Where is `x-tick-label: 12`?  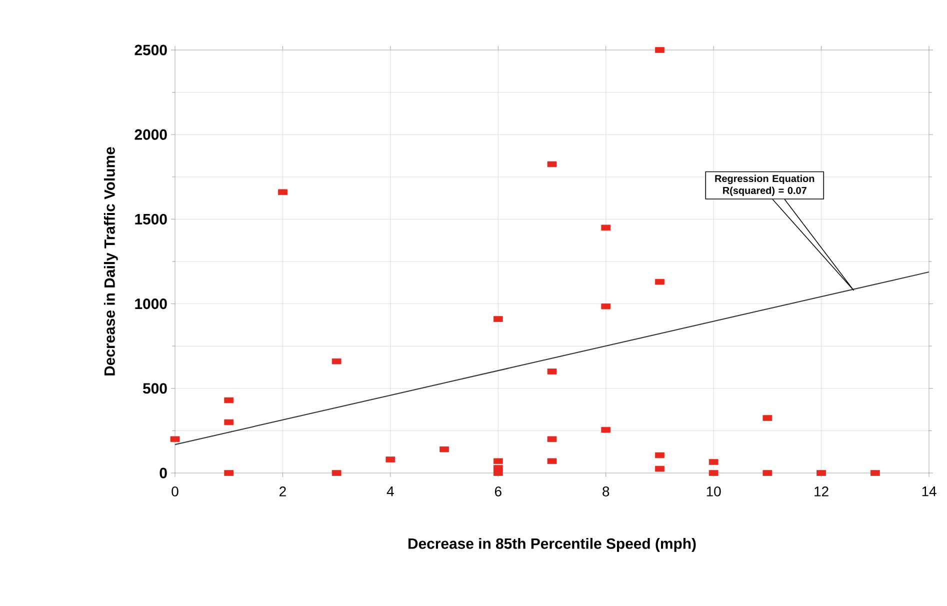
x-tick-label: 12 is located at coordinates (821, 491).